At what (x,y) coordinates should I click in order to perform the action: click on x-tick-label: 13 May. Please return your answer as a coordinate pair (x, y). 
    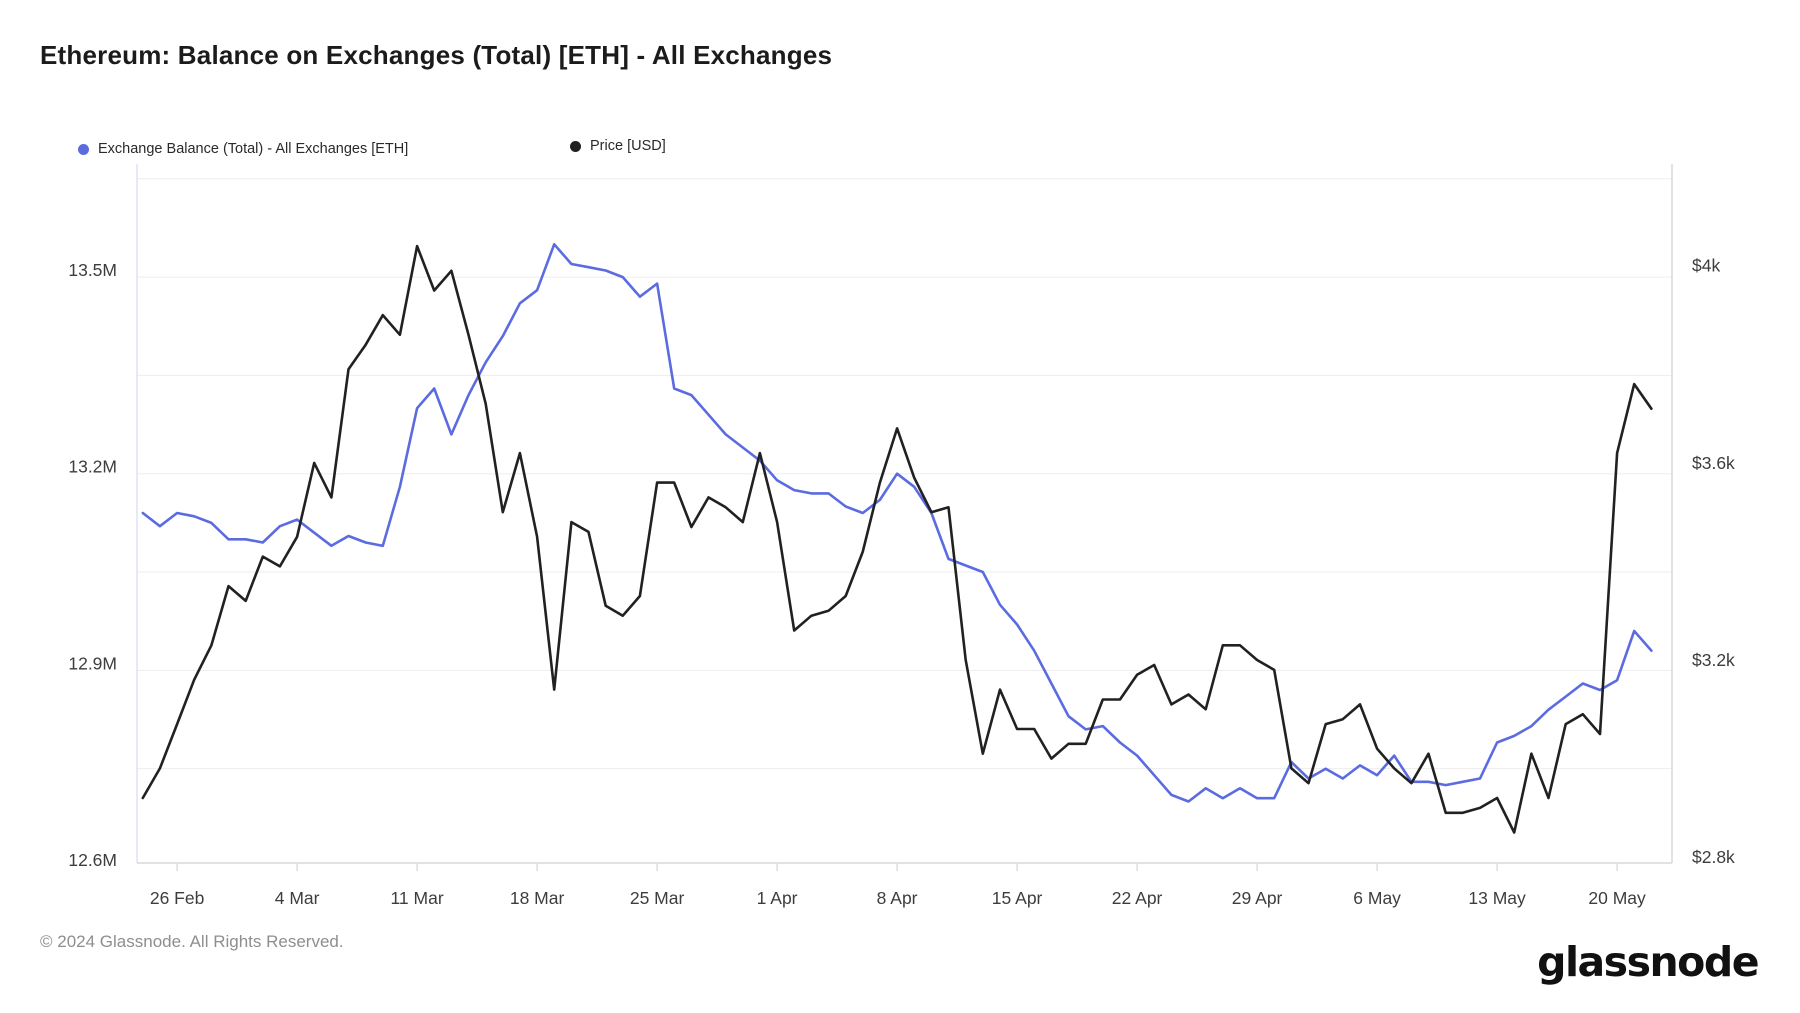
    Looking at the image, I should click on (1497, 898).